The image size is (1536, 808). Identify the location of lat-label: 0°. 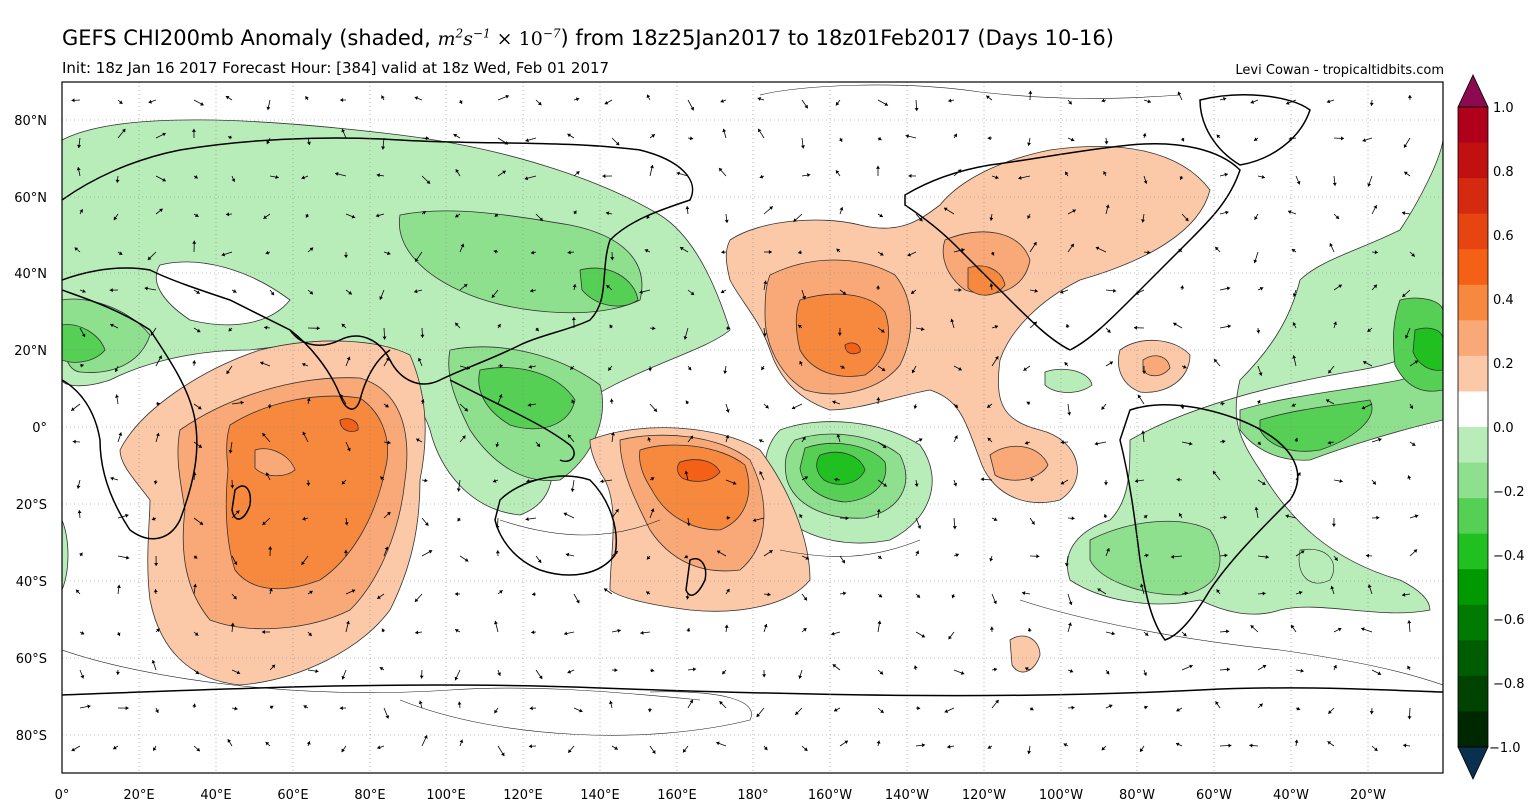
(39, 428).